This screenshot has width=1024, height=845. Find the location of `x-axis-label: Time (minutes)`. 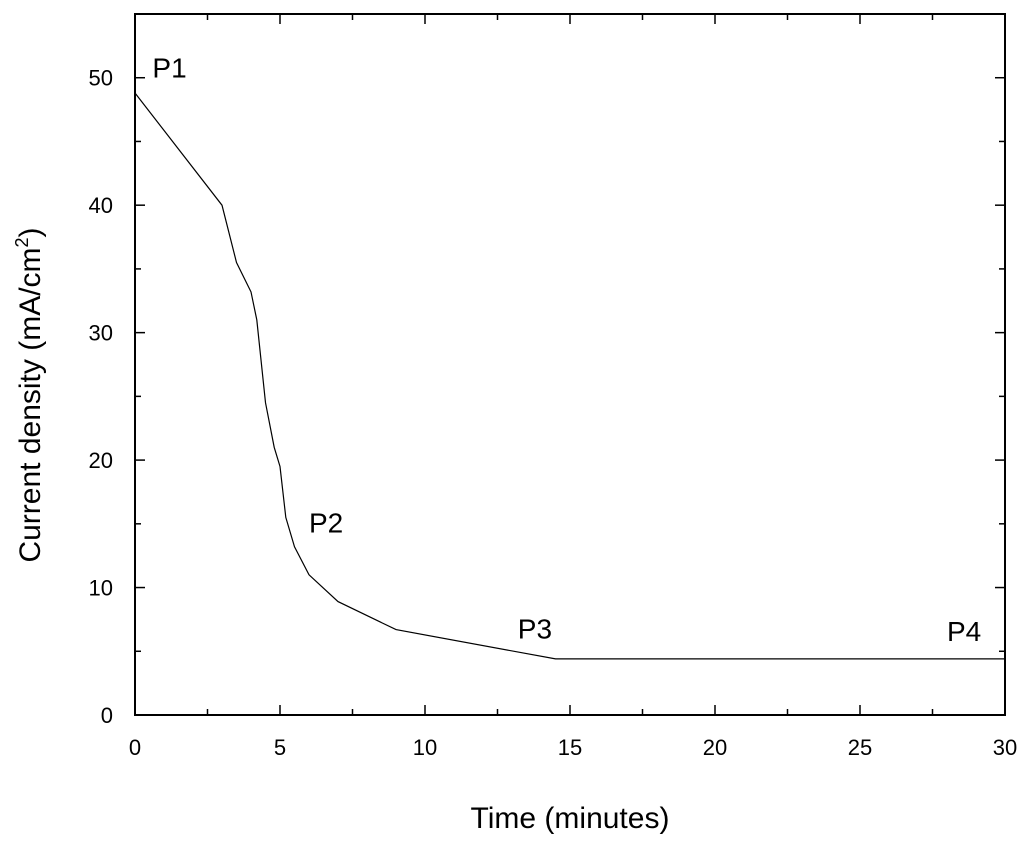

x-axis-label: Time (minutes) is located at coordinates (570, 818).